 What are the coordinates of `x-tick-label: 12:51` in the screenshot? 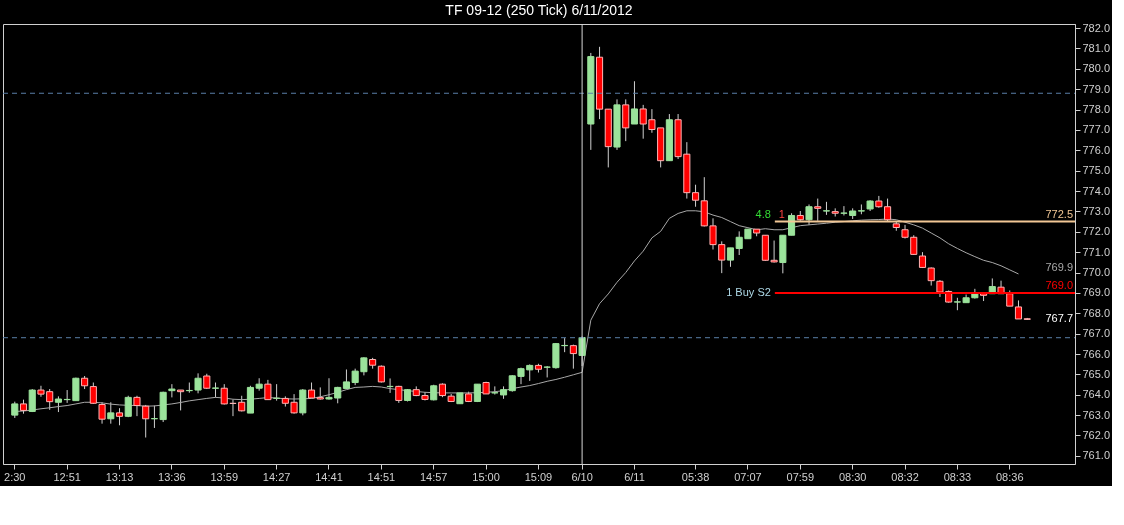 It's located at (67, 476).